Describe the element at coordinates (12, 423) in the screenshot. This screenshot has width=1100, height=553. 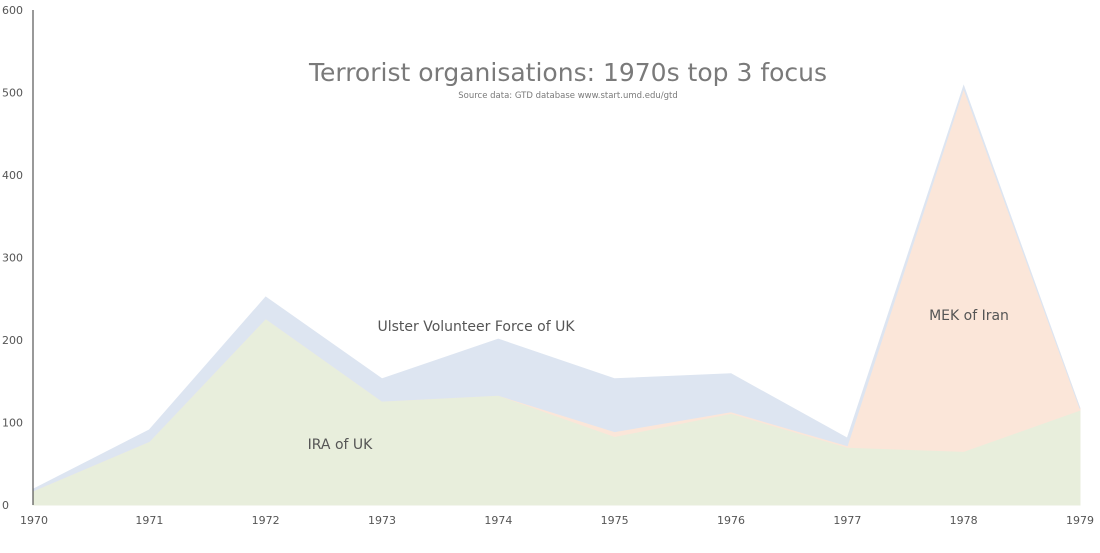
I see `y-tick-label: 100` at that location.